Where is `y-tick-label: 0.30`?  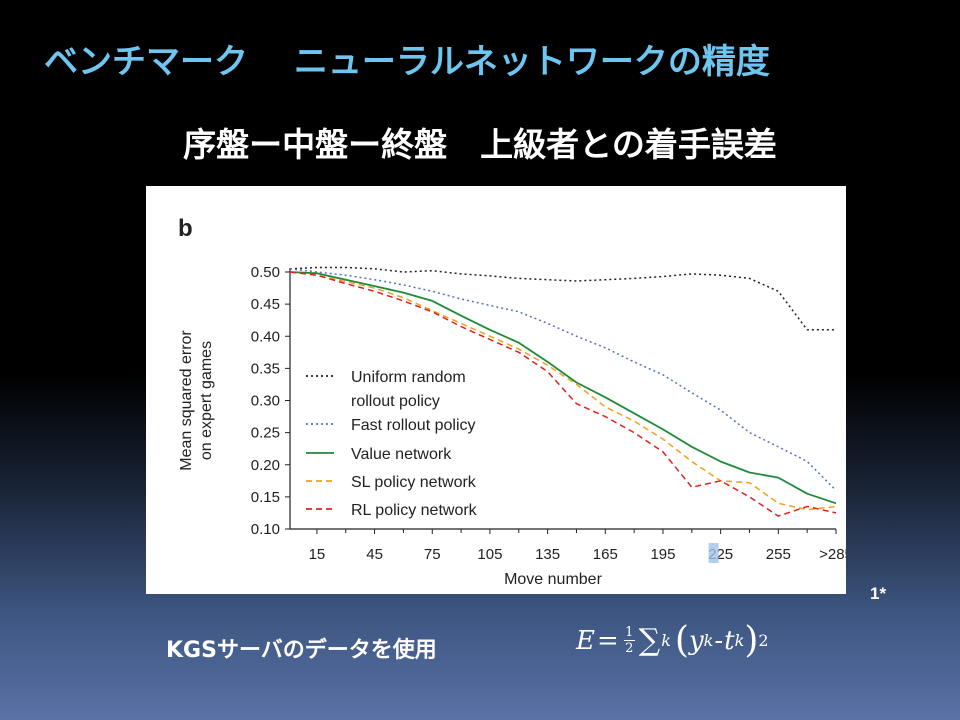
y-tick-label: 0.30 is located at coordinates (265, 401).